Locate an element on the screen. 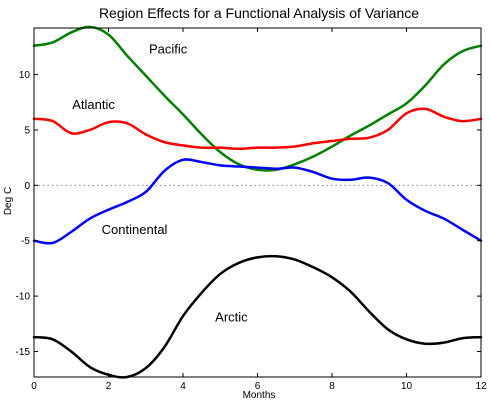  series-label-atlantic: Atlantic is located at coordinates (93, 104).